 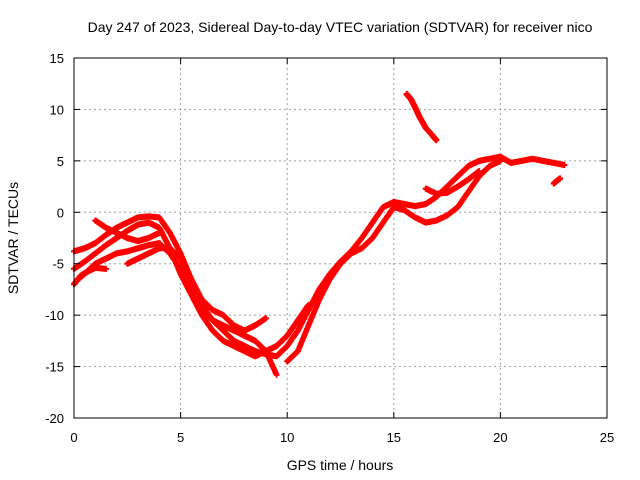 I want to click on x-tick-label: 0, so click(x=73, y=437).